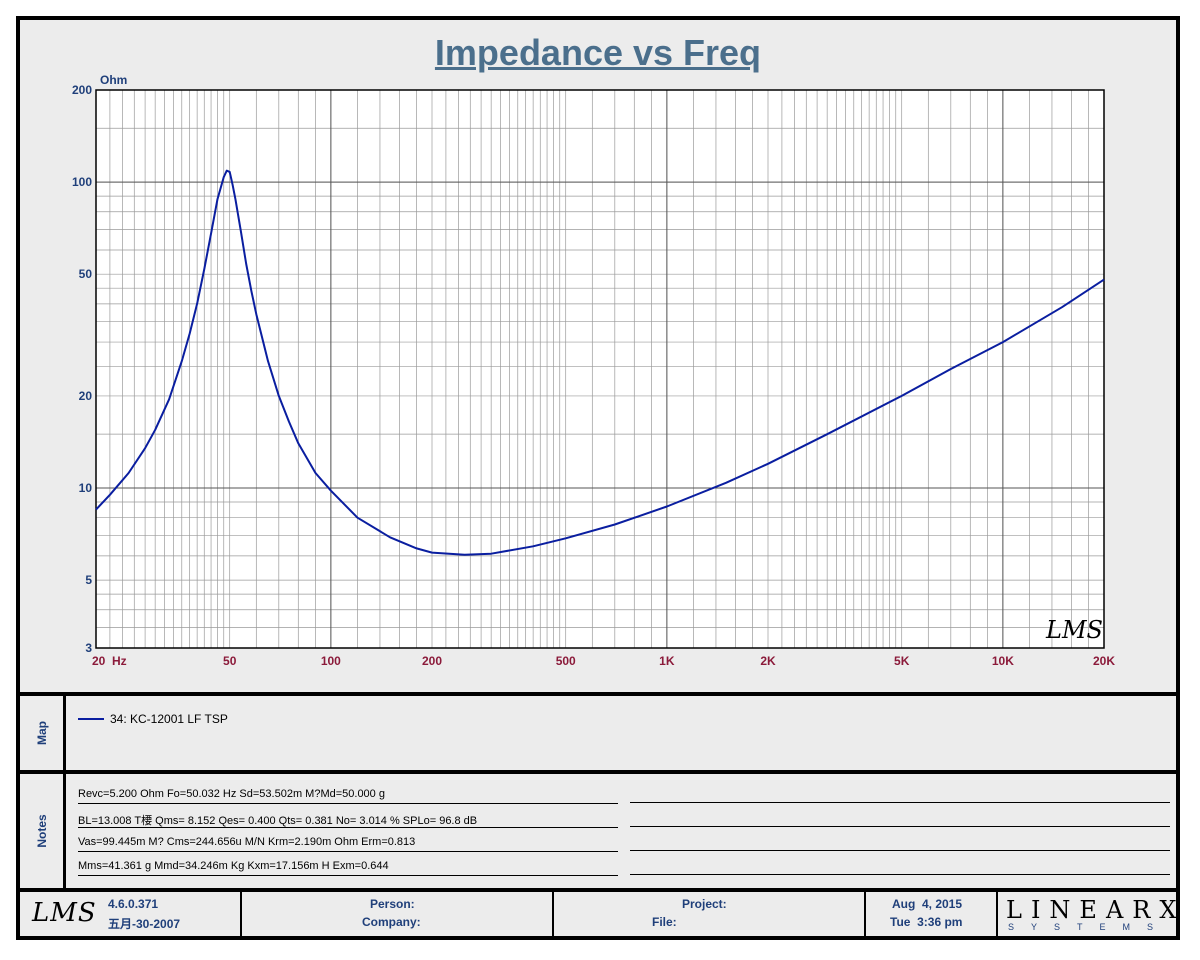  What do you see at coordinates (1089, 927) in the screenshot?
I see `linearx-subtitle: SYSTEMS` at bounding box center [1089, 927].